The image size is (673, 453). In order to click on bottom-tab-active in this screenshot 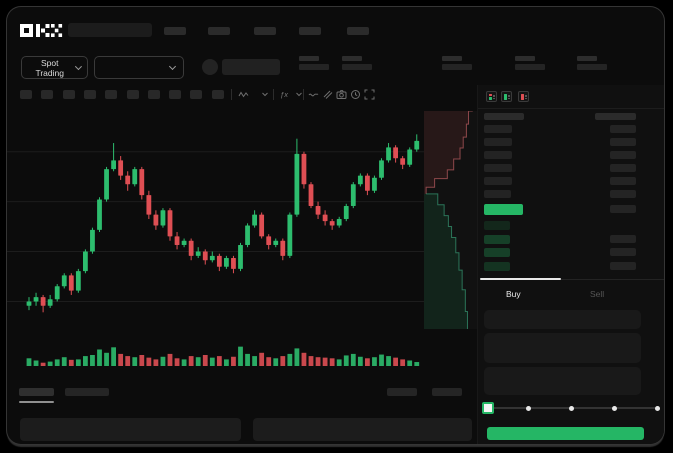, I will do `click(36, 392)`.